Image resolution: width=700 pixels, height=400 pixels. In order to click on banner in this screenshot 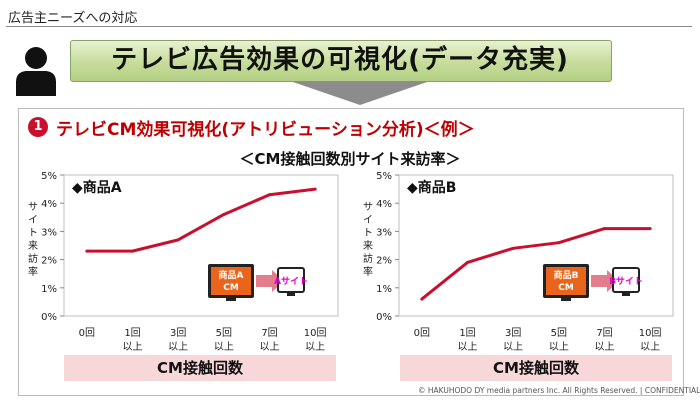, I will do `click(341, 61)`.